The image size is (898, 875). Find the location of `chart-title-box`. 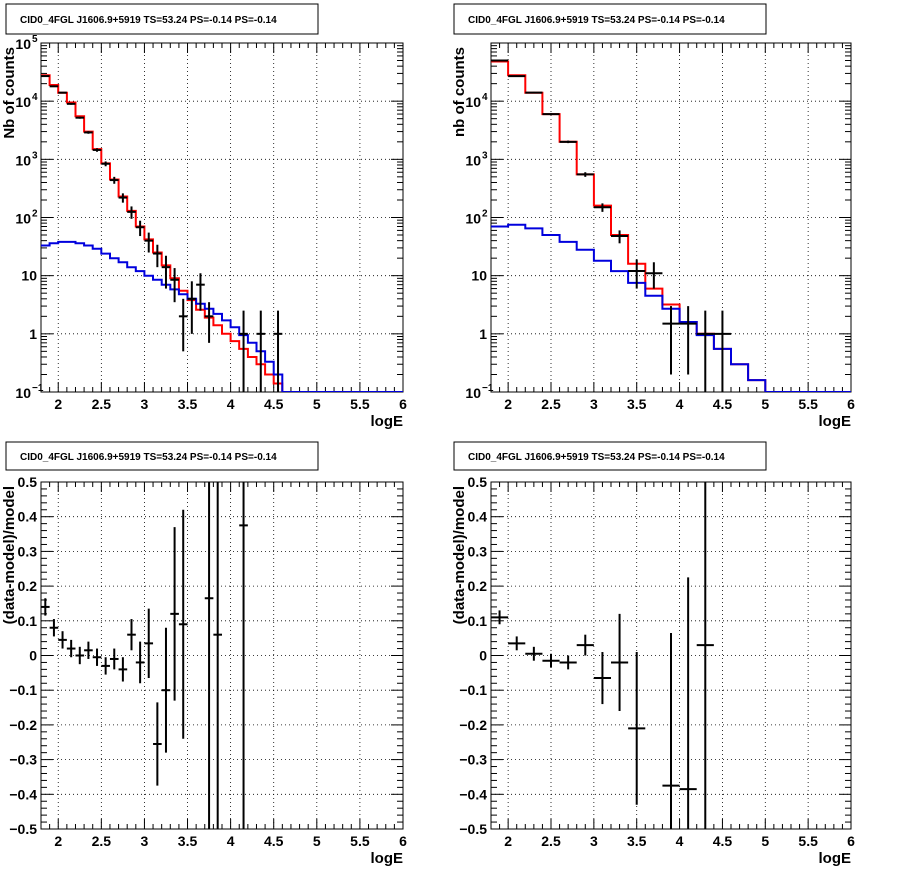

chart-title-box is located at coordinates (162, 456).